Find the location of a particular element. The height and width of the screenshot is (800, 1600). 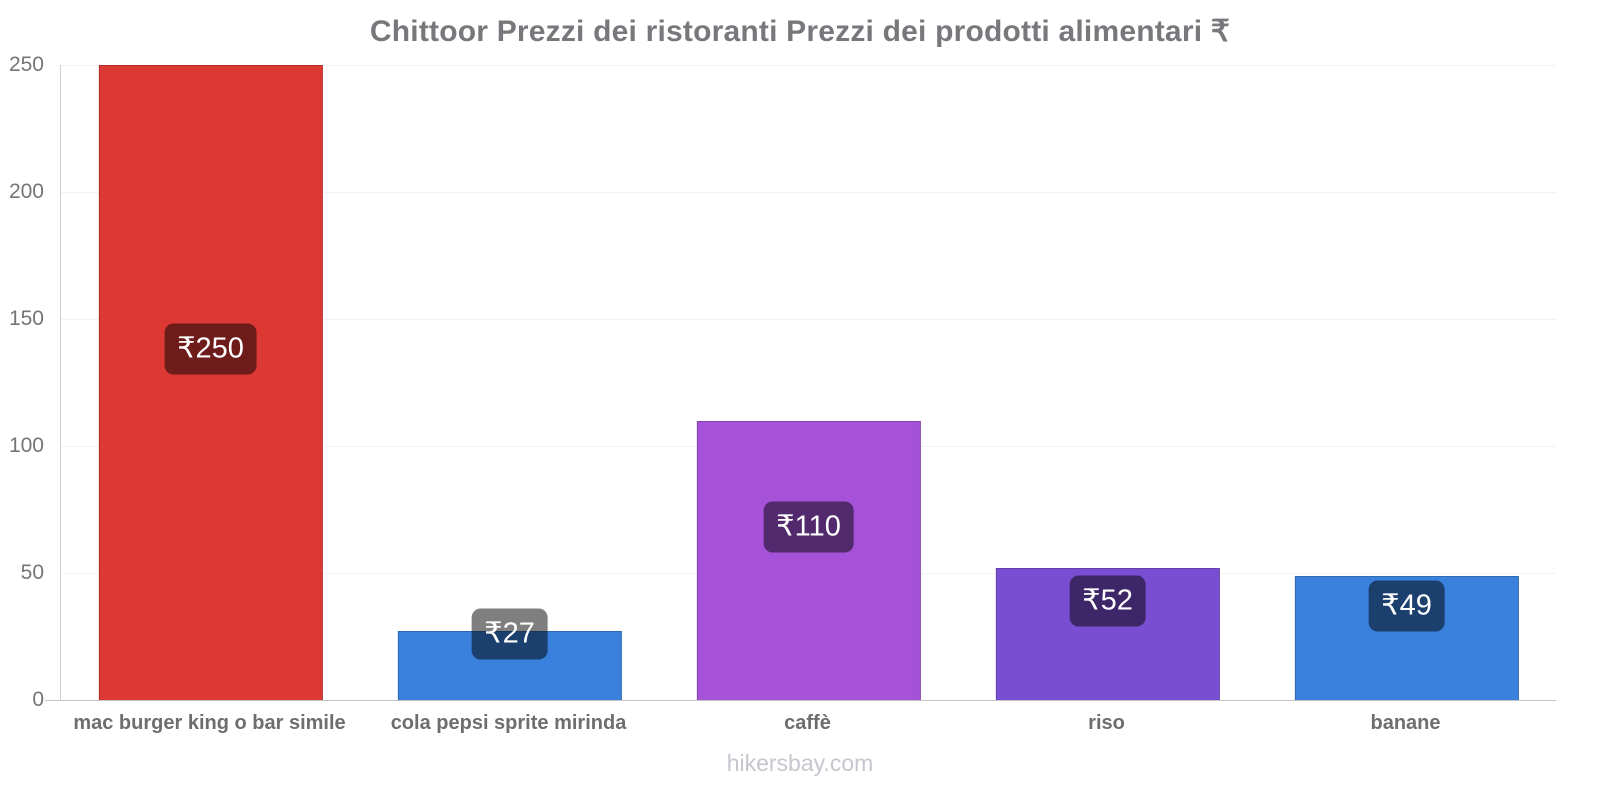

x-axis-line is located at coordinates (800, 700).